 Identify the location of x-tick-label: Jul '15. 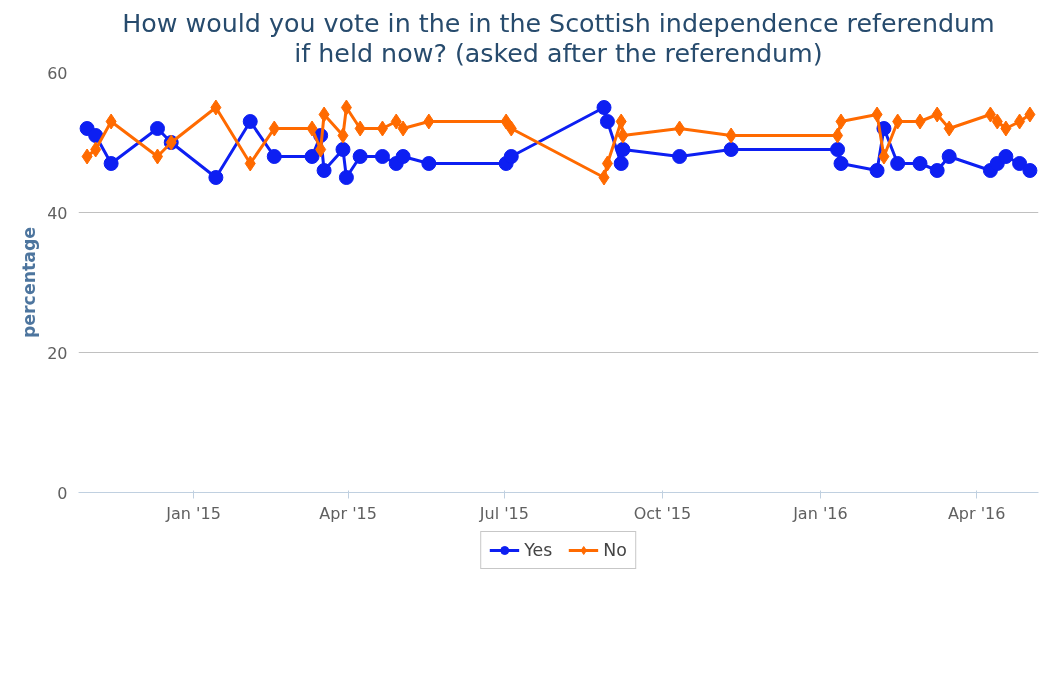
(503, 513).